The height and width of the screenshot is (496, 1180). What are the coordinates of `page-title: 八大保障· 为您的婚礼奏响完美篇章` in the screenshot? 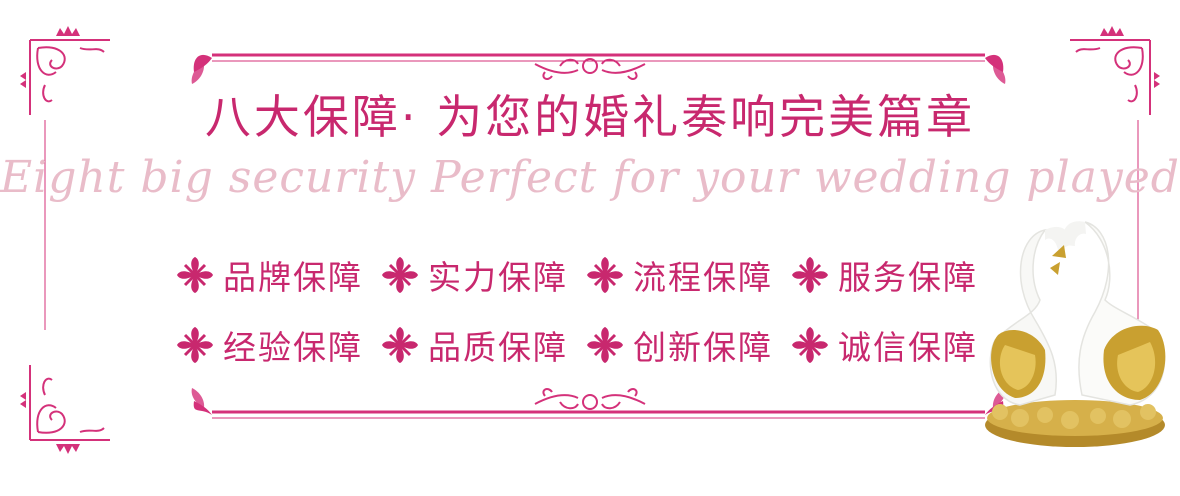 It's located at (590, 117).